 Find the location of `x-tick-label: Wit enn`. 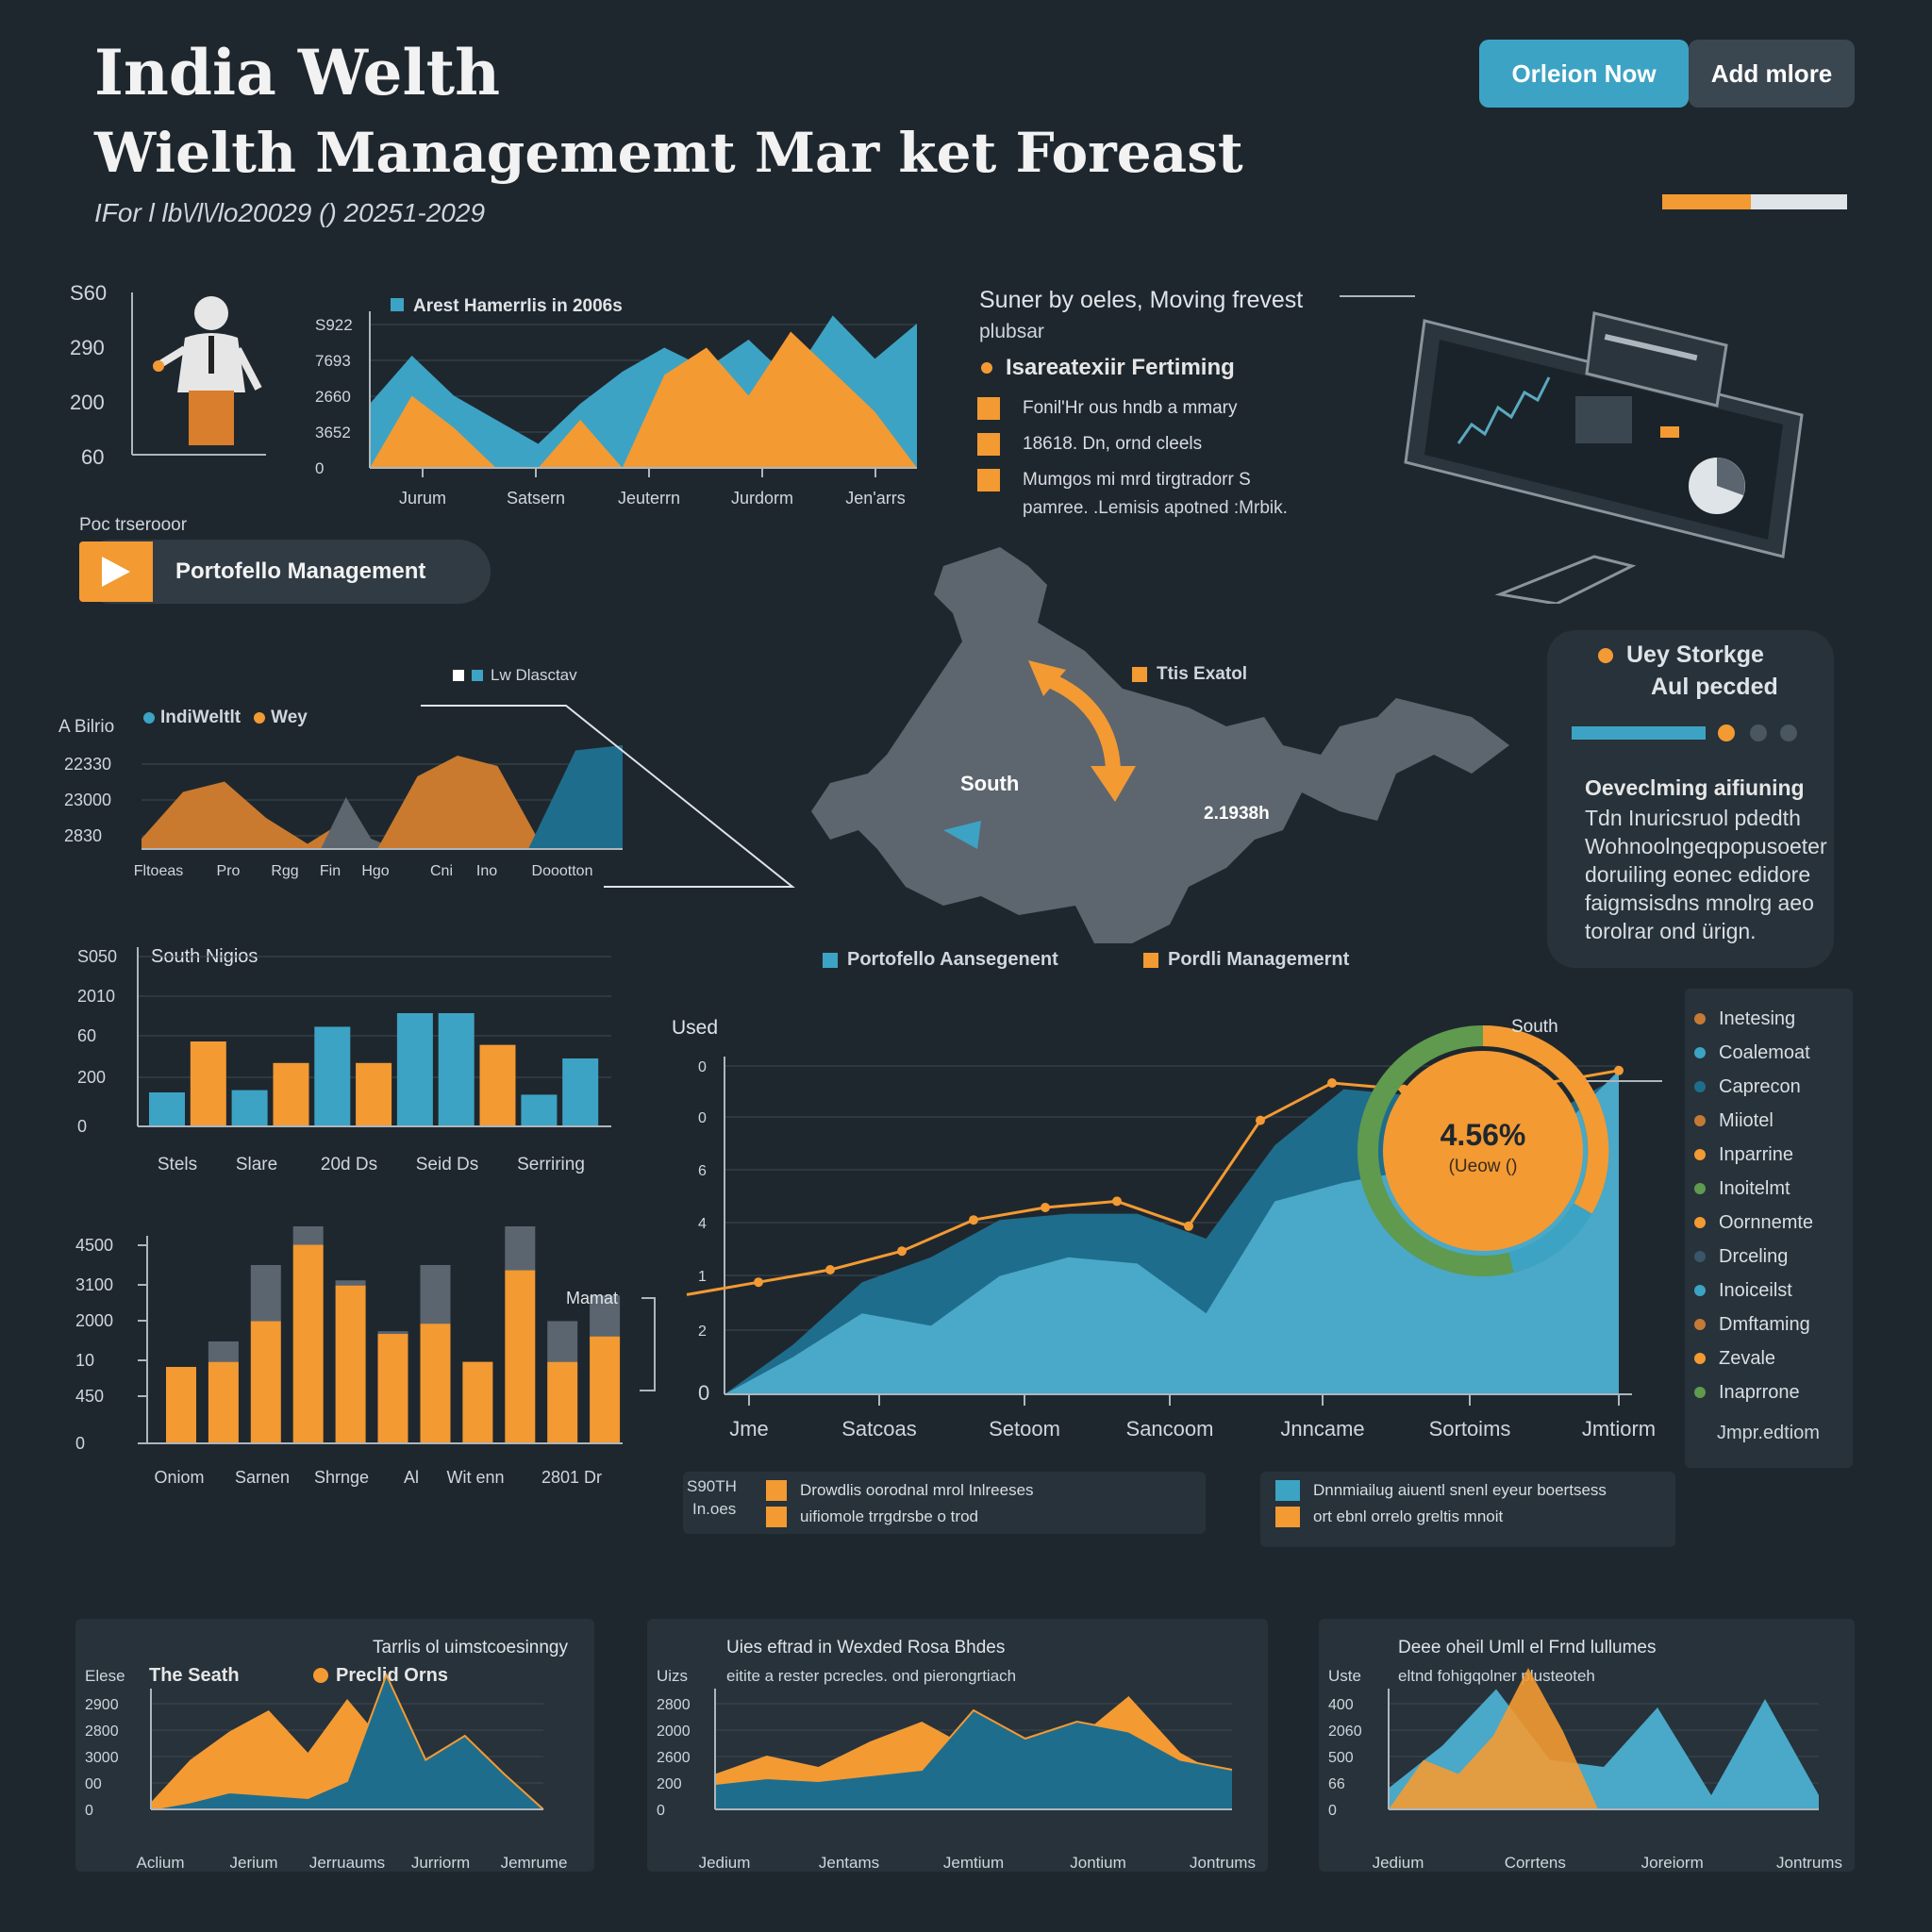

x-tick-label: Wit enn is located at coordinates (475, 1478).